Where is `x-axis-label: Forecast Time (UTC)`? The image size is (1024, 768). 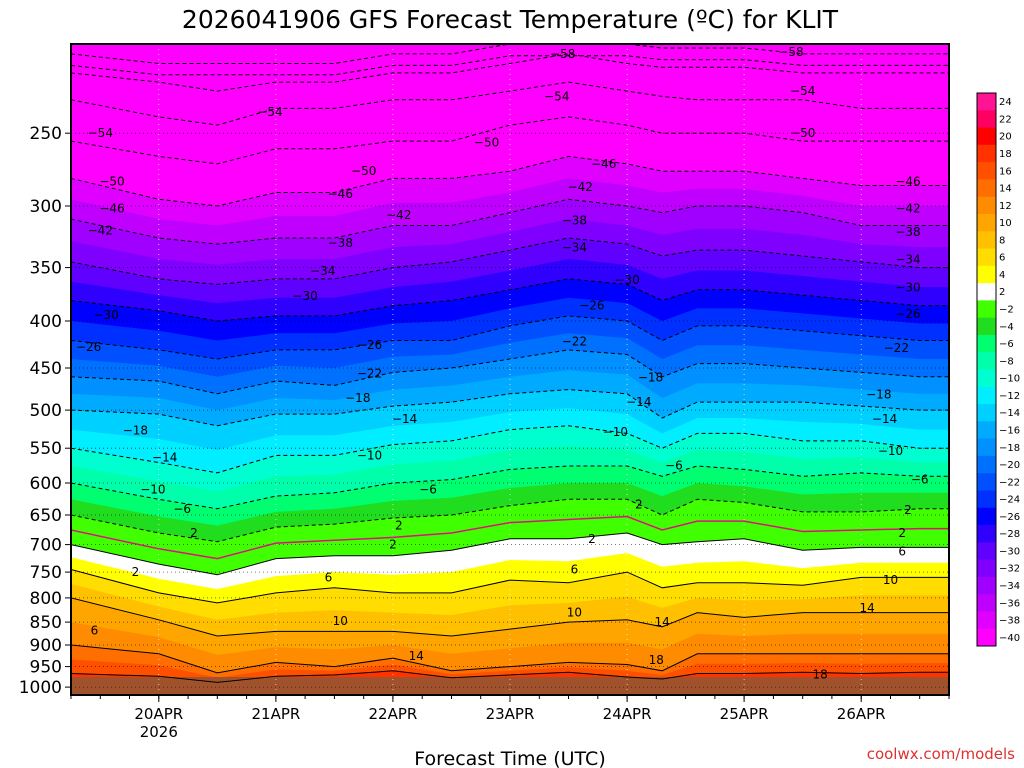
x-axis-label: Forecast Time (UTC) is located at coordinates (509, 758).